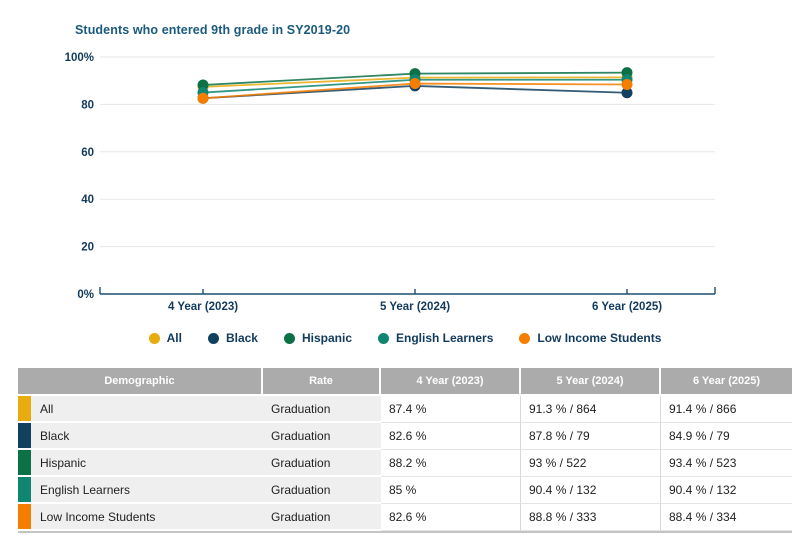 This screenshot has height=535, width=810. Describe the element at coordinates (85, 295) in the screenshot. I see `y-axis-tick-label: 0%` at that location.